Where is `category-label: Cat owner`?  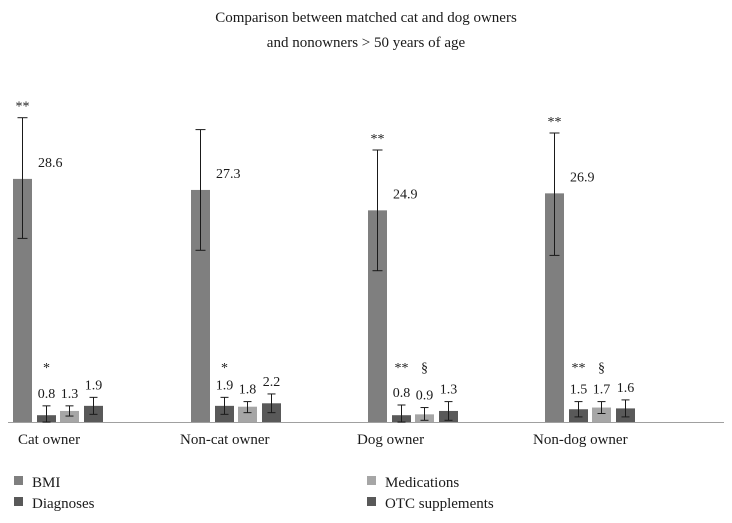 category-label: Cat owner is located at coordinates (49, 440).